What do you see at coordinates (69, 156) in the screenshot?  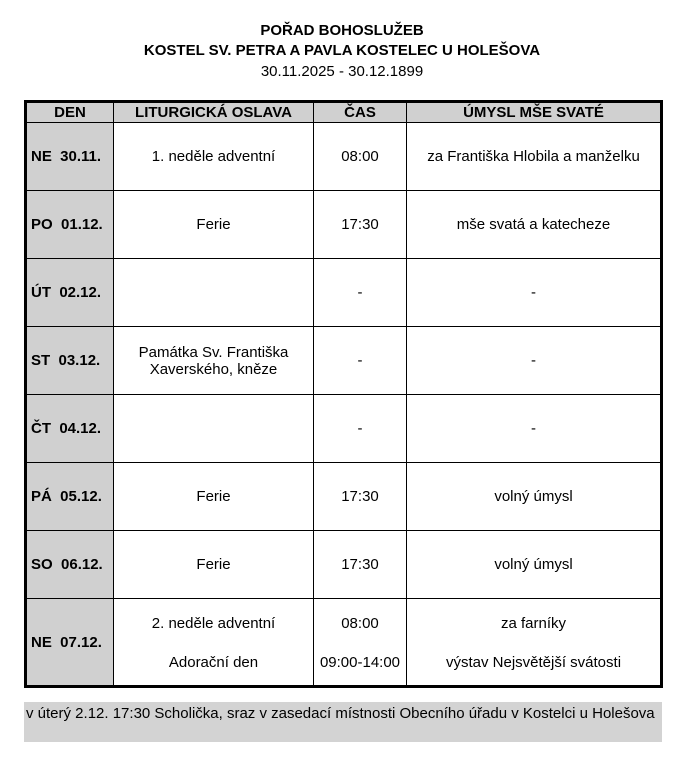 I see `day-cell: NE 30.11.` at bounding box center [69, 156].